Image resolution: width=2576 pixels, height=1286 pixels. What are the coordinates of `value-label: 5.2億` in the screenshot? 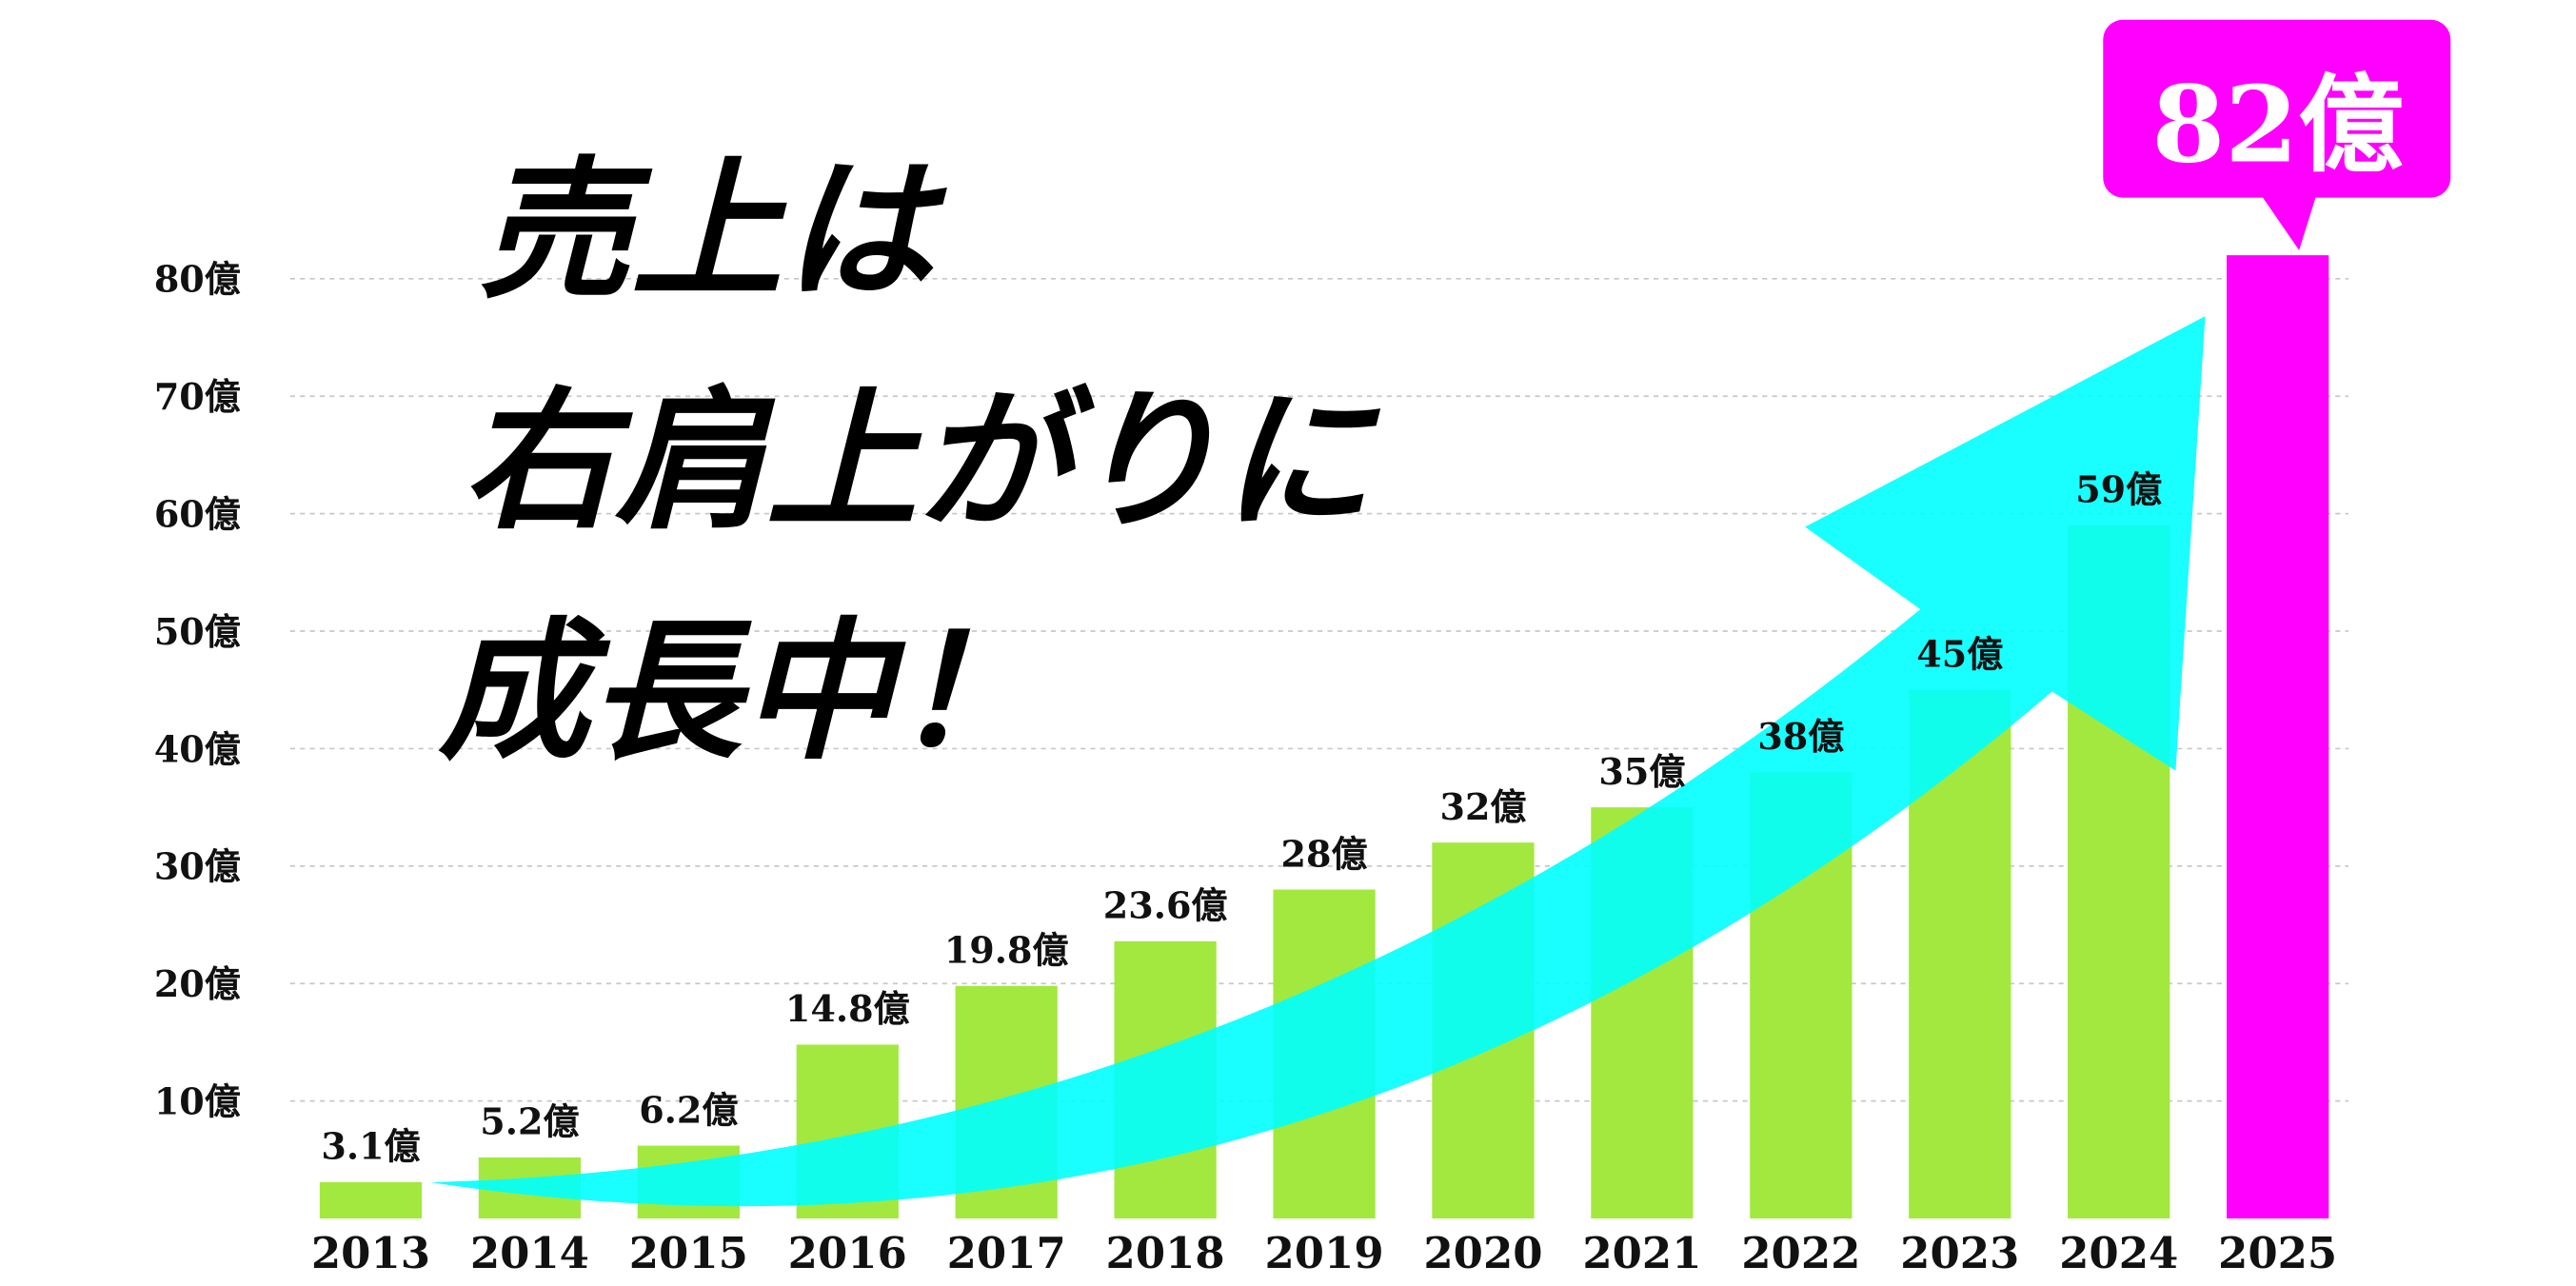 It's located at (529, 1121).